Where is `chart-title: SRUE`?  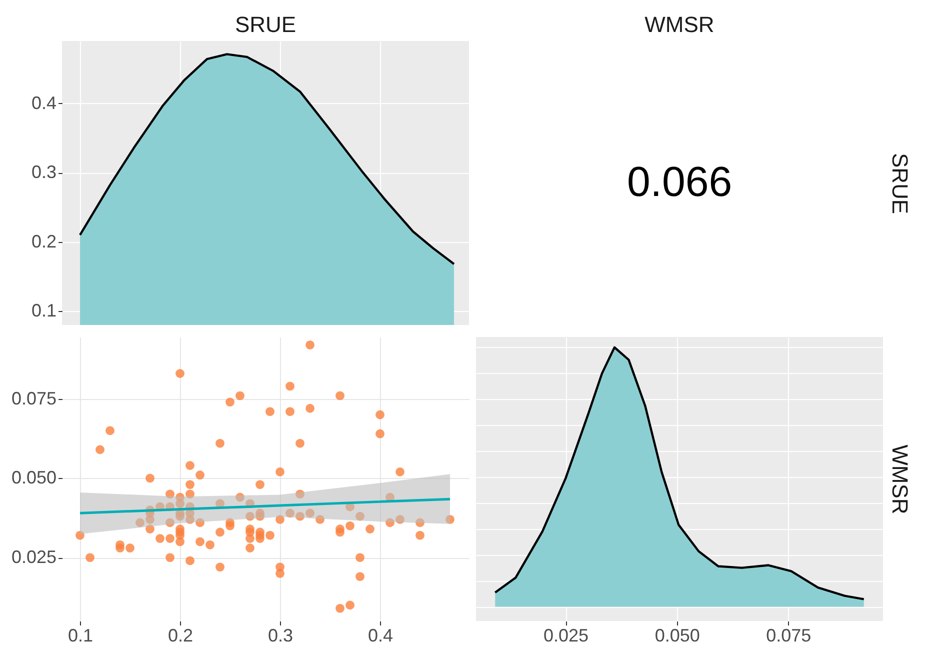
chart-title: SRUE is located at coordinates (265, 24).